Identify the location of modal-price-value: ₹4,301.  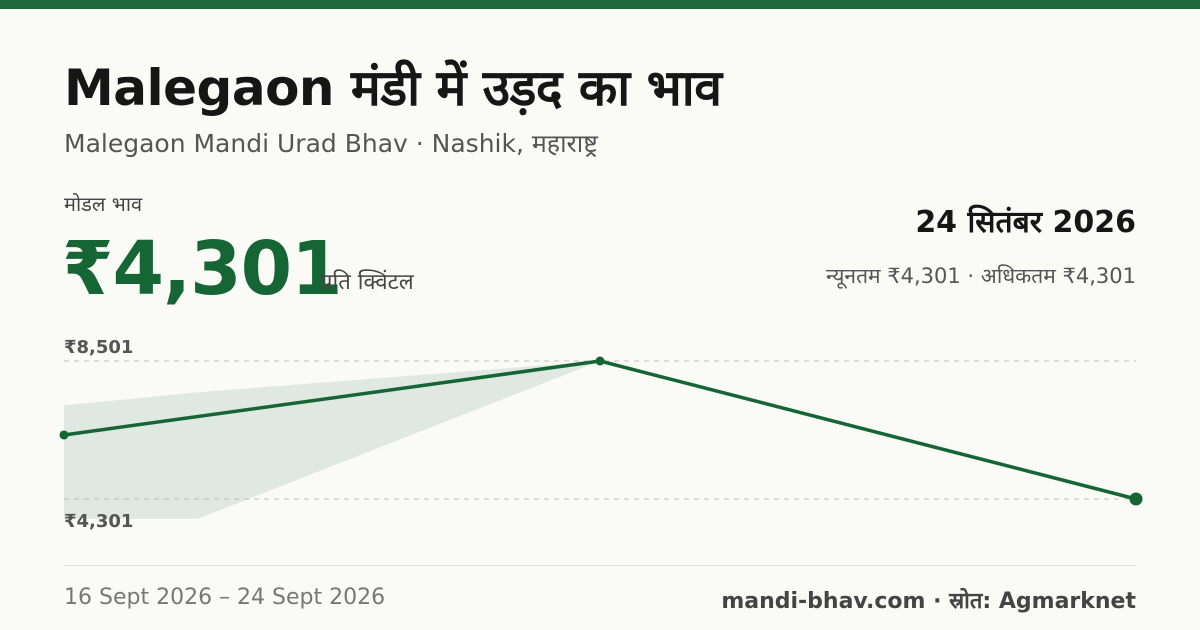
(202, 269).